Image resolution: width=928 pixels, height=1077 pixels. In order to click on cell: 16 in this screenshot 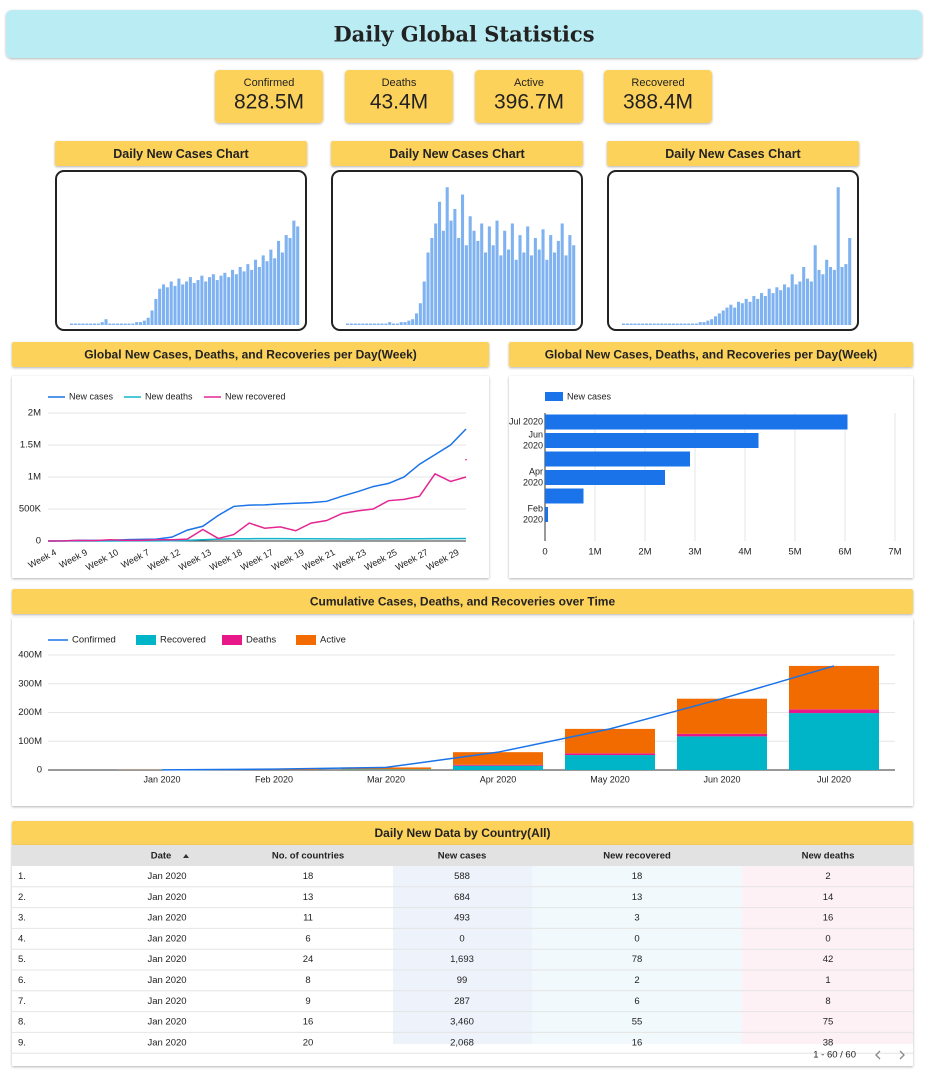, I will do `click(308, 1022)`.